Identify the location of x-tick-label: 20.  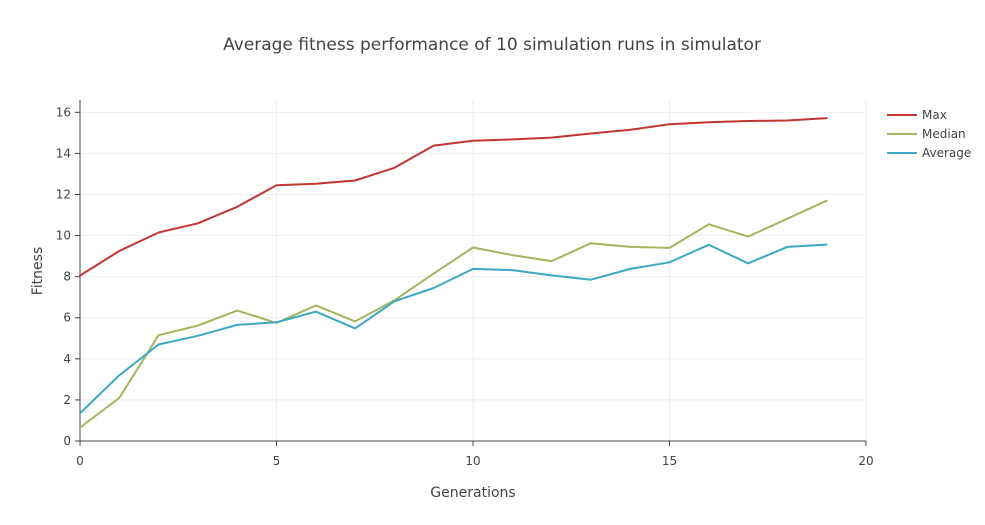
(865, 461).